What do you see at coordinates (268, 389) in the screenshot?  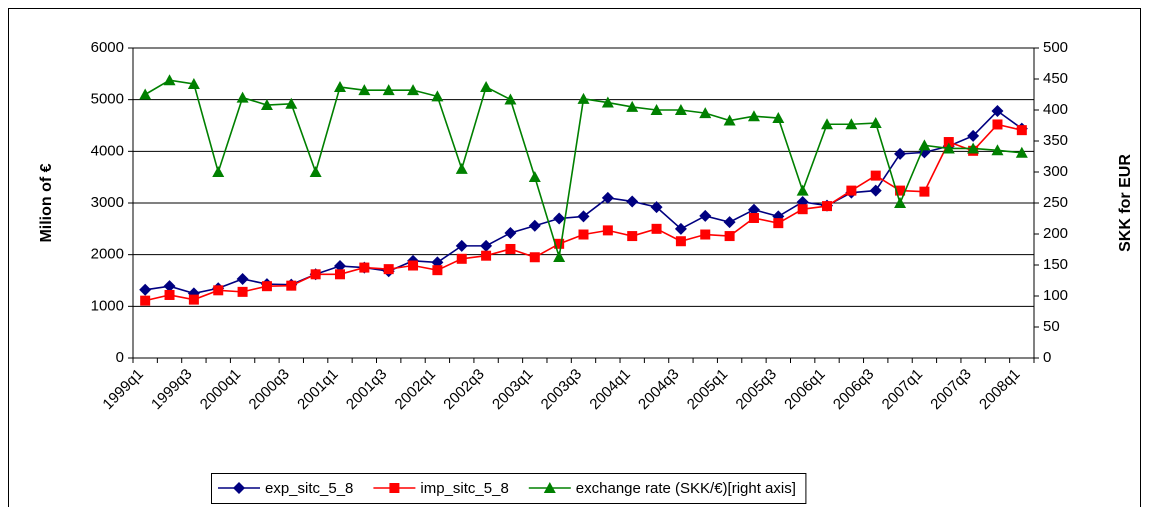 I see `x-tick-label: 2000q3` at bounding box center [268, 389].